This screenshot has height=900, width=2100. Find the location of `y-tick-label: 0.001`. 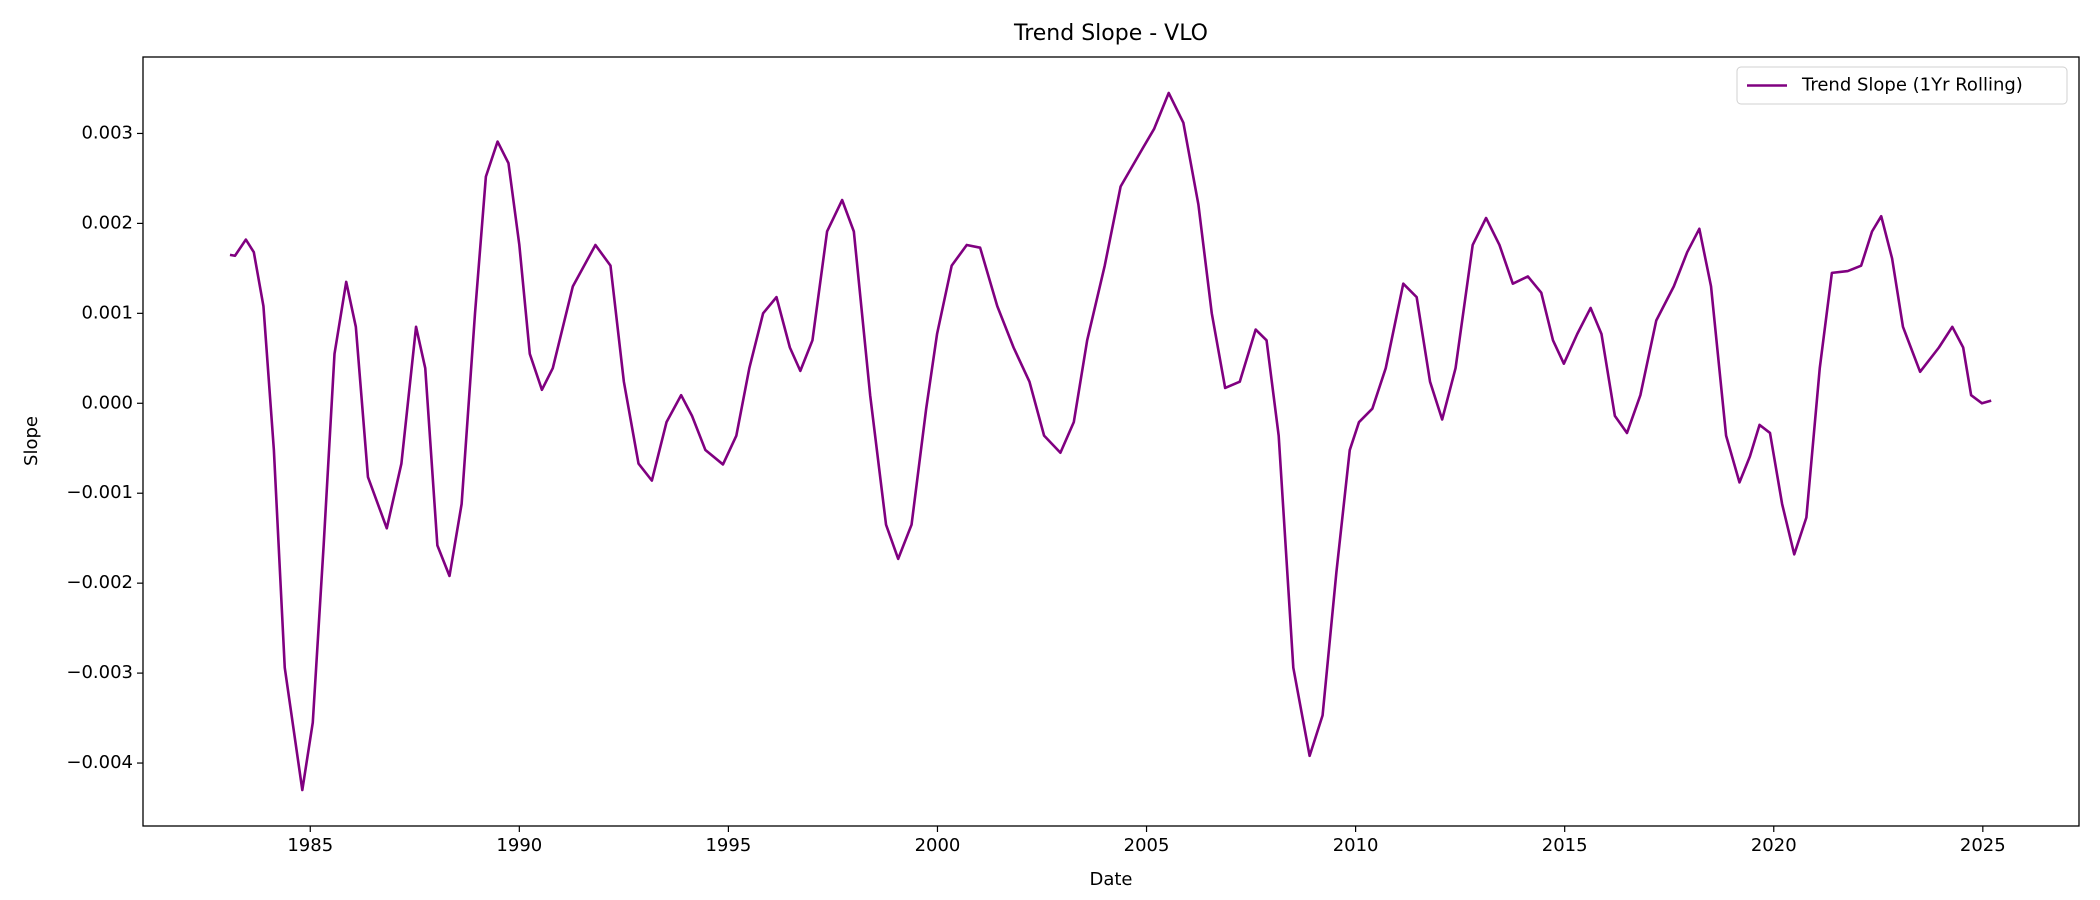

y-tick-label: 0.001 is located at coordinates (107, 312).